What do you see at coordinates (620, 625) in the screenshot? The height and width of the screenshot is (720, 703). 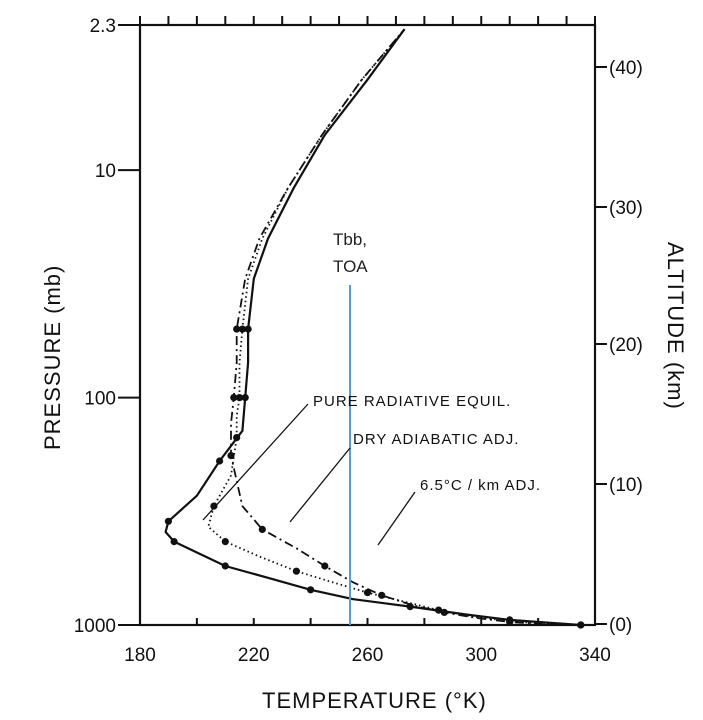 I see `y2-tick-label: (0)` at bounding box center [620, 625].